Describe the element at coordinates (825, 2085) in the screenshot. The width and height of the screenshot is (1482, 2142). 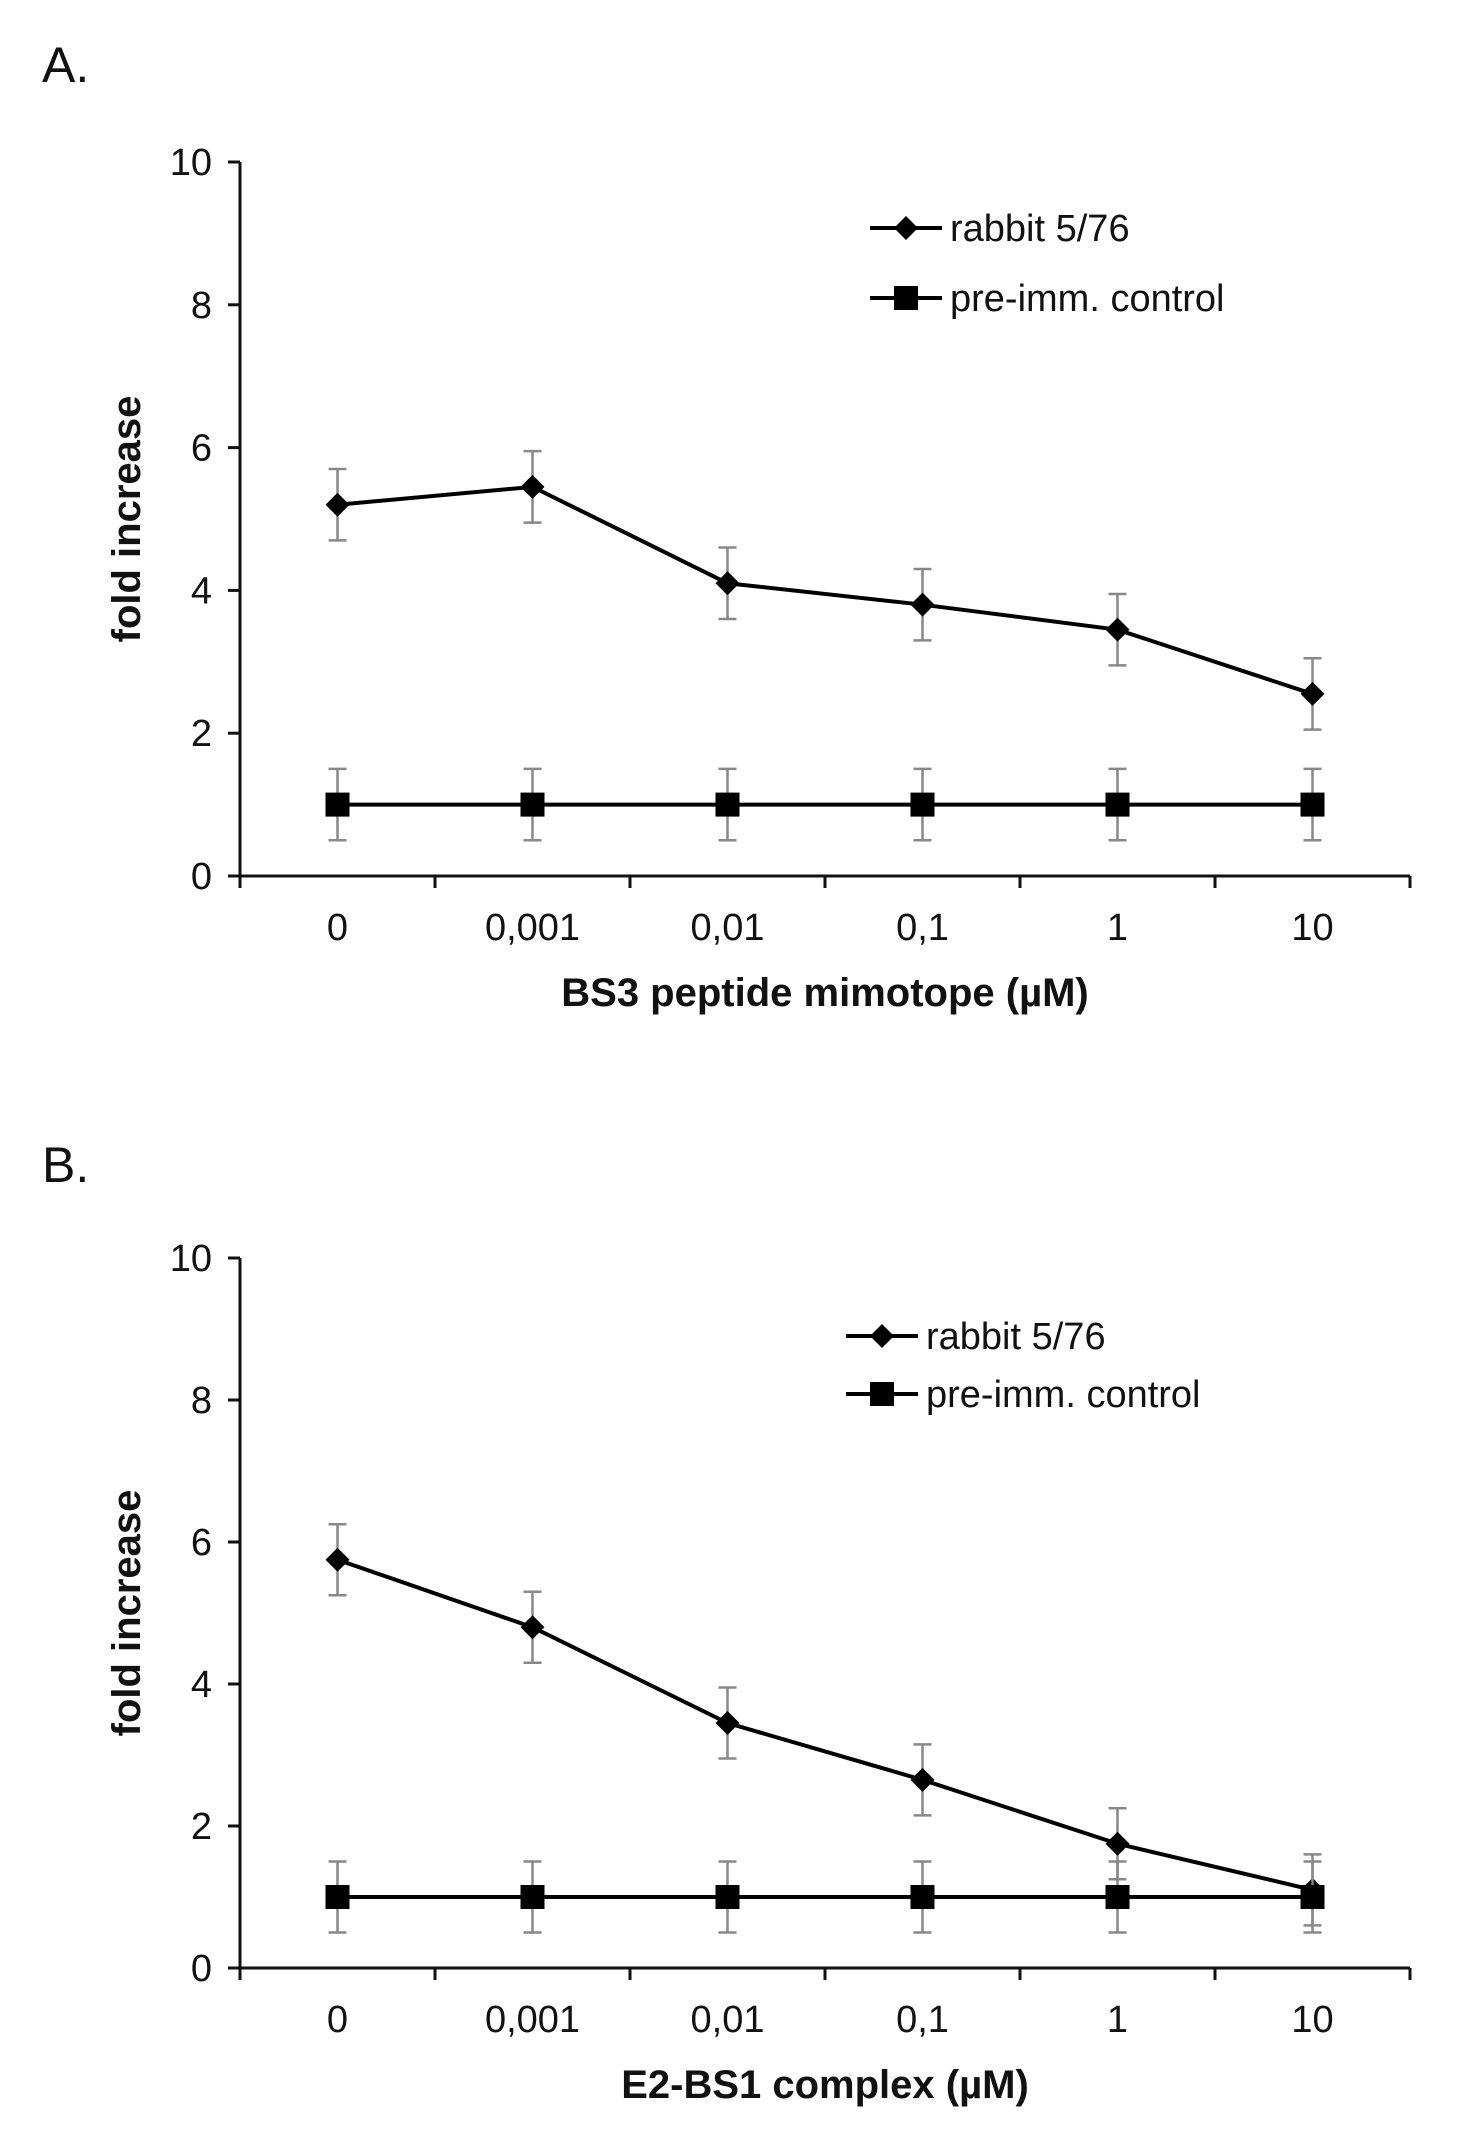
I see `x-axis-title: E2-BS1 complex (µM)` at that location.